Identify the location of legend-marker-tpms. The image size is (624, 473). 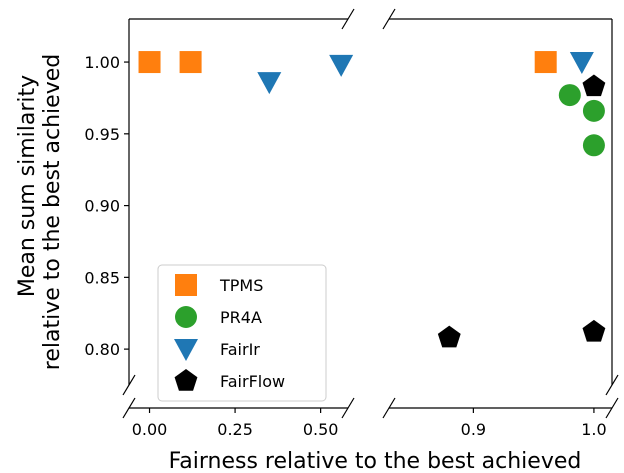
(186, 285).